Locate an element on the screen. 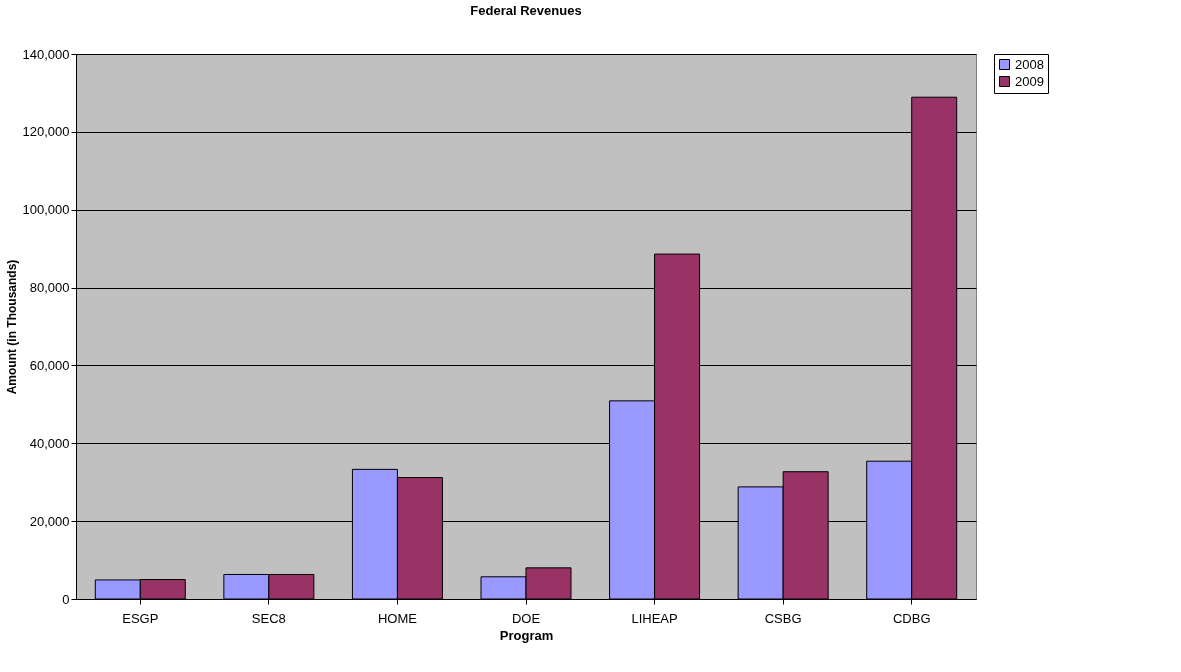  x-axis-title: Program is located at coordinates (526, 635).